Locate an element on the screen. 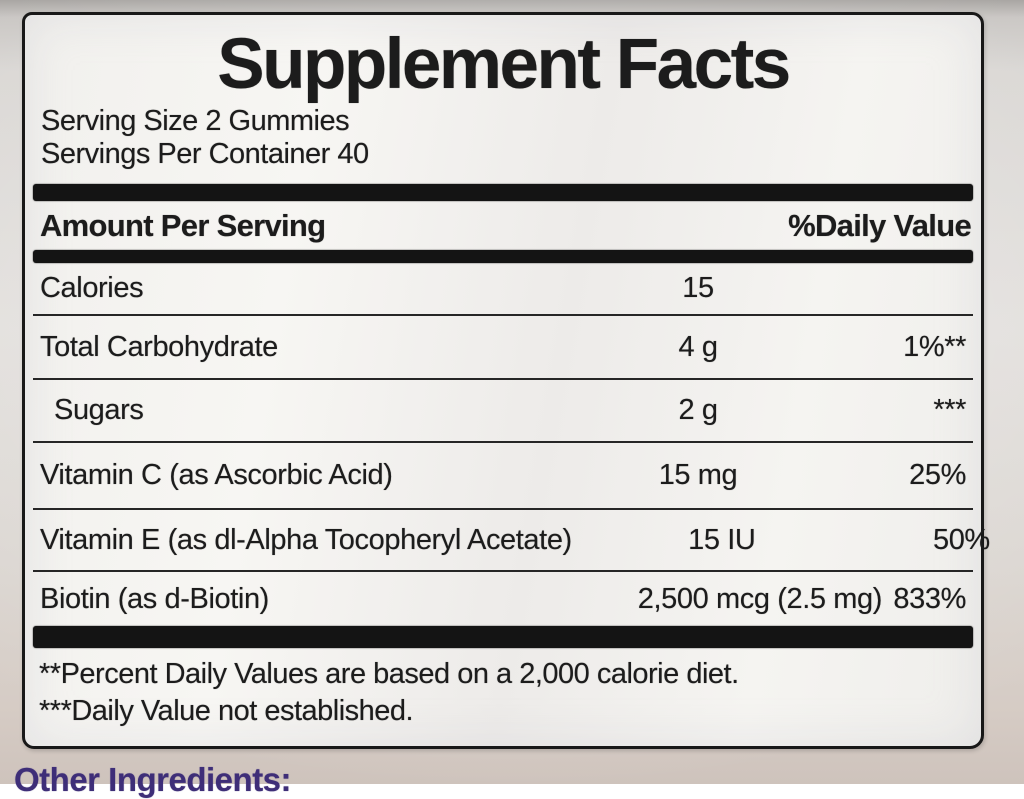  serving-size-line: Serving Size 2 Gummies is located at coordinates (195, 121).